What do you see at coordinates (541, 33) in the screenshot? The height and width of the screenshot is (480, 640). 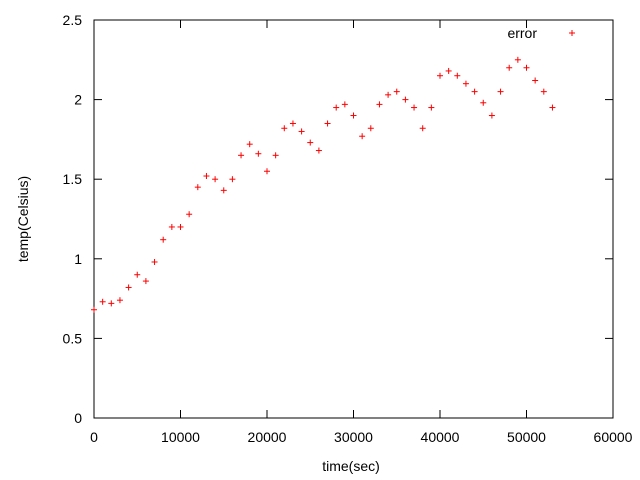 I see `legend: error` at bounding box center [541, 33].